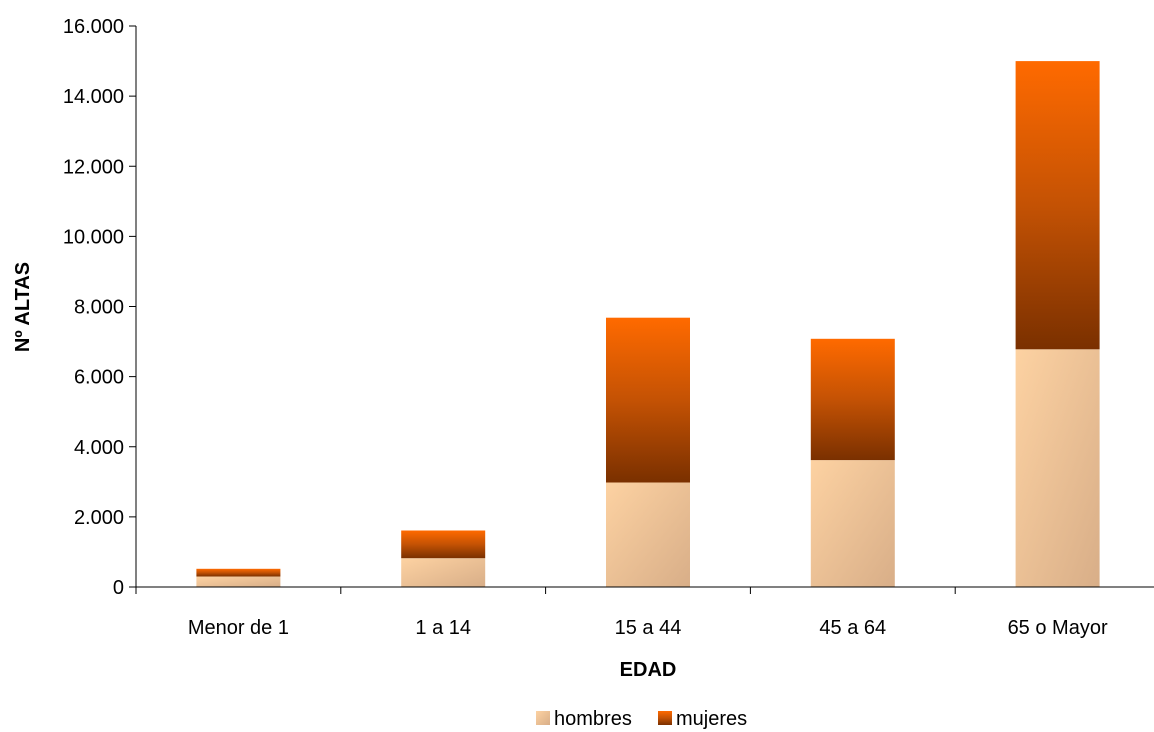 The height and width of the screenshot is (732, 1154). What do you see at coordinates (93, 237) in the screenshot?
I see `y-tick-label: 10.000` at bounding box center [93, 237].